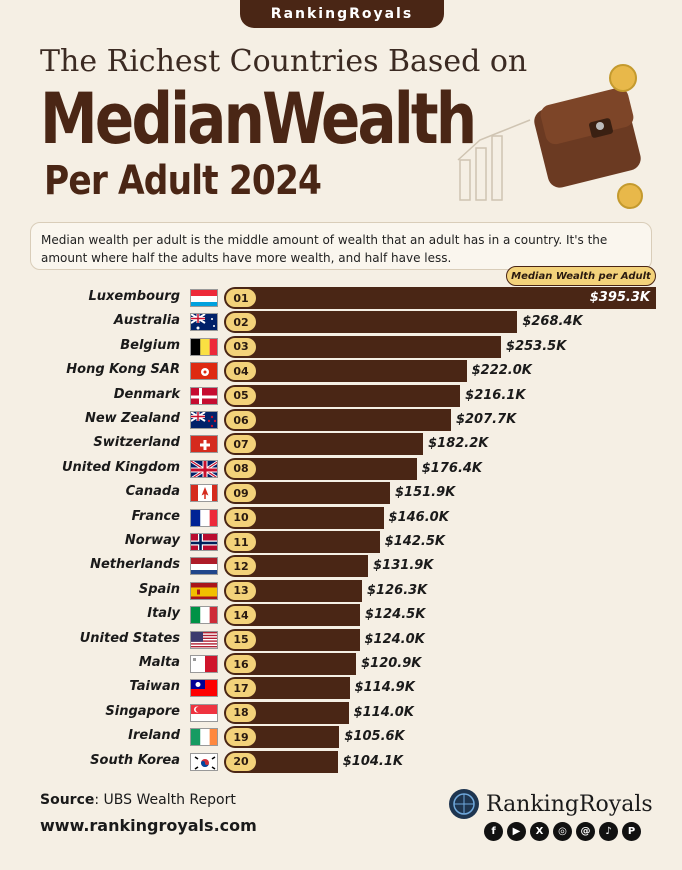  Describe the element at coordinates (562, 831) in the screenshot. I see `instagram-icon: ◎` at that location.